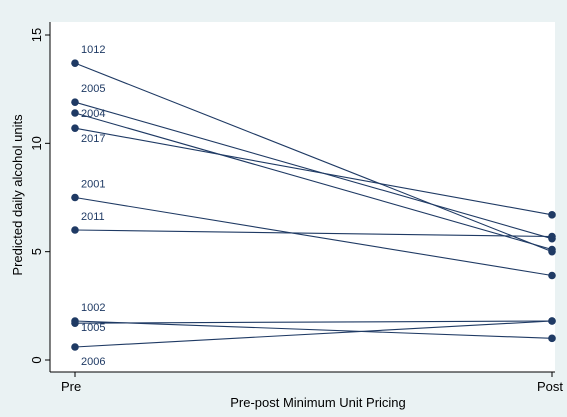  What do you see at coordinates (93, 114) in the screenshot?
I see `series-label-2004: 2004` at bounding box center [93, 114].